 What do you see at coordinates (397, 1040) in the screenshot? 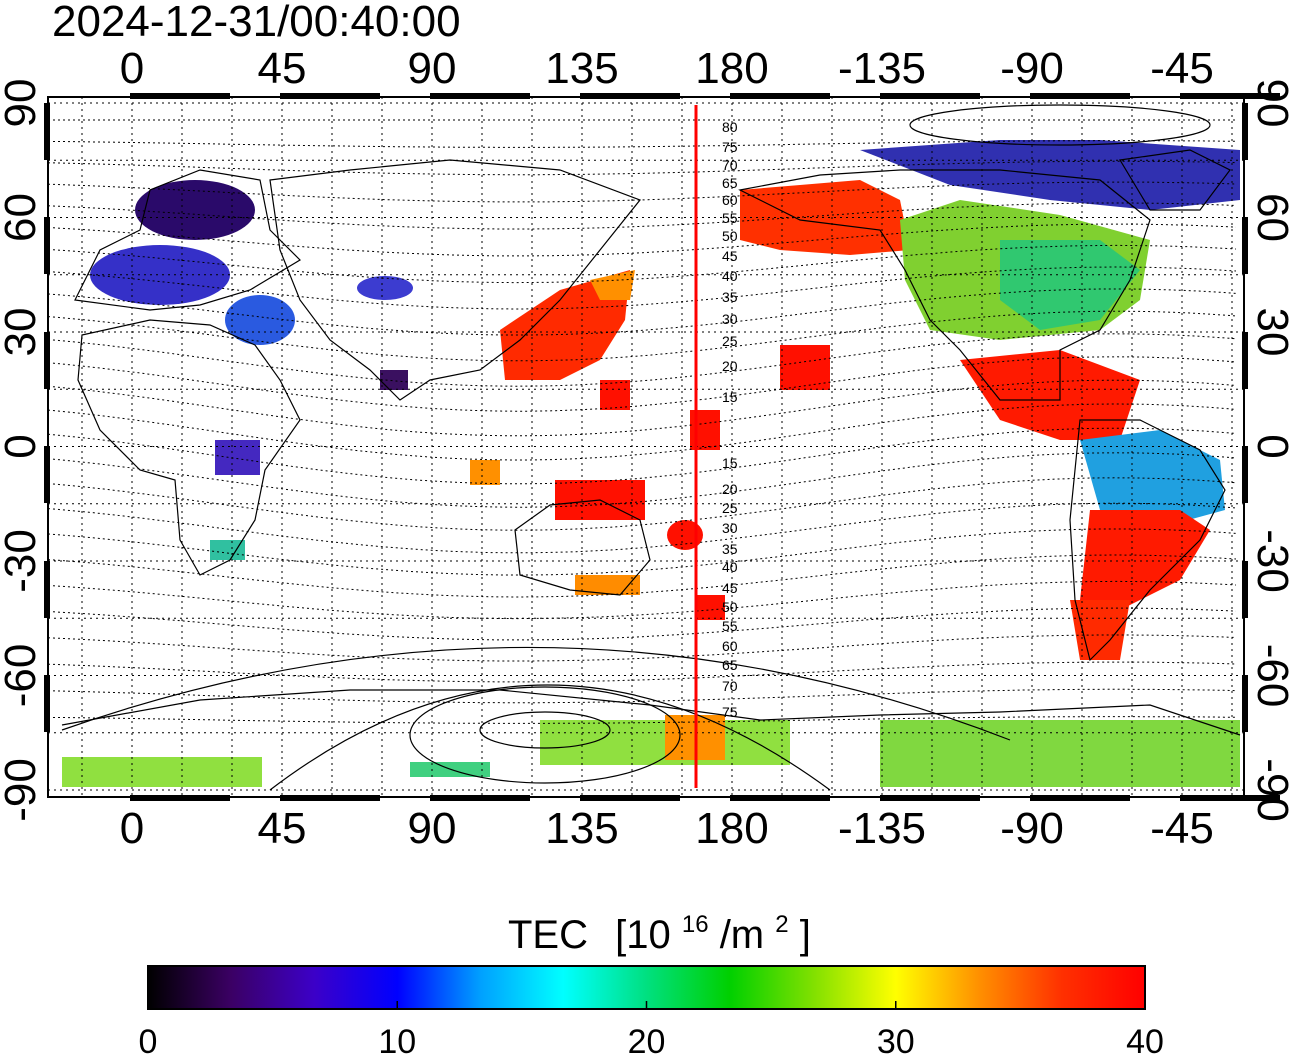
I see `colorbar-tick-label: 10` at bounding box center [397, 1040].